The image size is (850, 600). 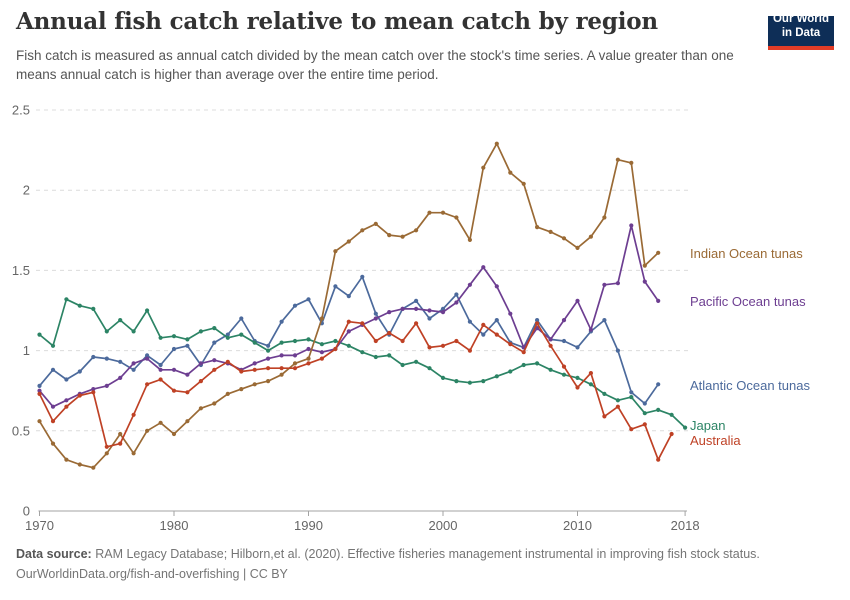 I want to click on x-tick-label: 2000, so click(x=443, y=525).